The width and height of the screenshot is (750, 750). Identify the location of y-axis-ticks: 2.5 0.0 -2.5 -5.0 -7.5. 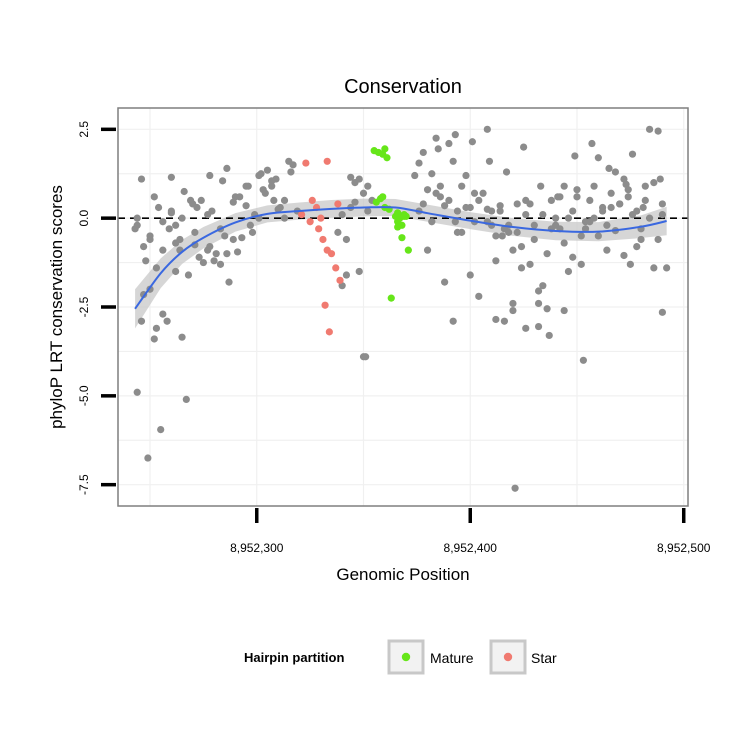
(96, 308).